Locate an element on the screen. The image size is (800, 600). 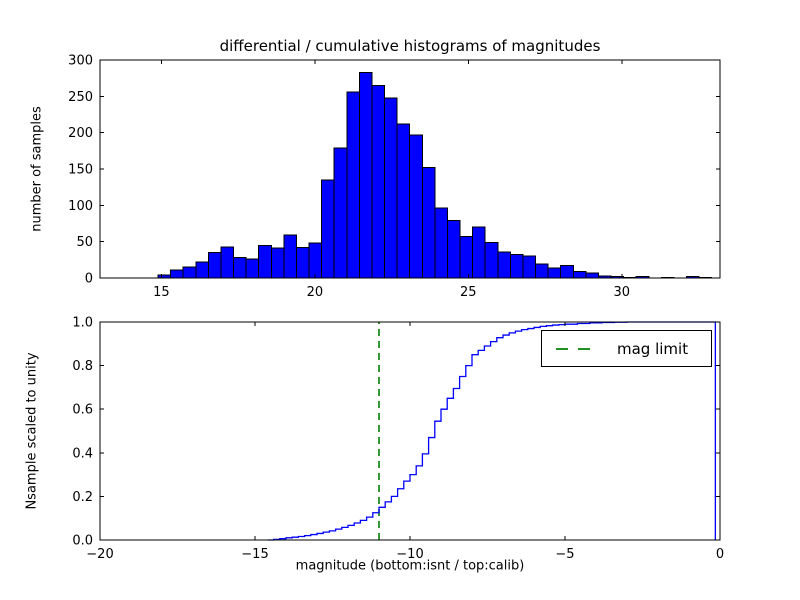
x-tick-label: 30 is located at coordinates (622, 292).